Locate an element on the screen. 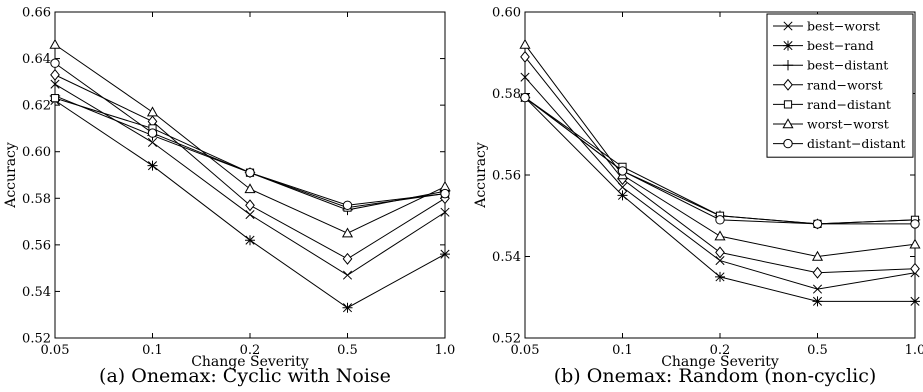 Image resolution: width=923 pixels, height=392 pixels. legend-label: best−distant is located at coordinates (847, 65).